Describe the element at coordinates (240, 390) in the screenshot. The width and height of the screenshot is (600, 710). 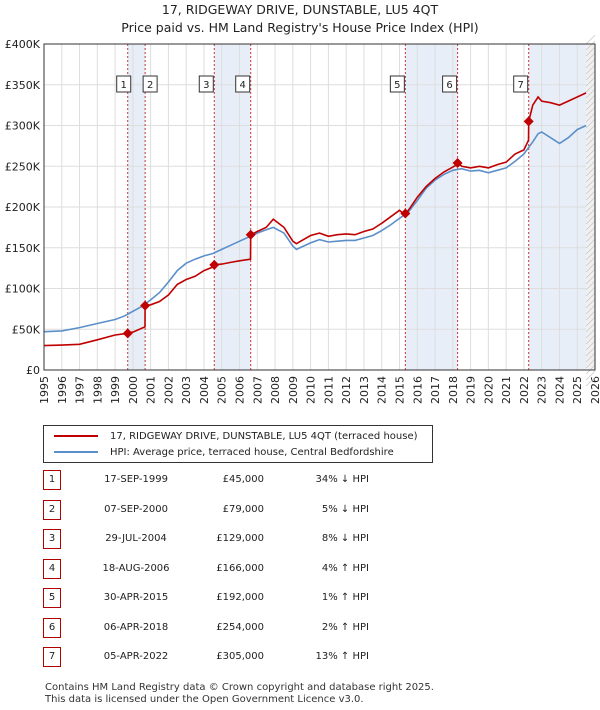
I see `x-tick-label: 2006` at that location.